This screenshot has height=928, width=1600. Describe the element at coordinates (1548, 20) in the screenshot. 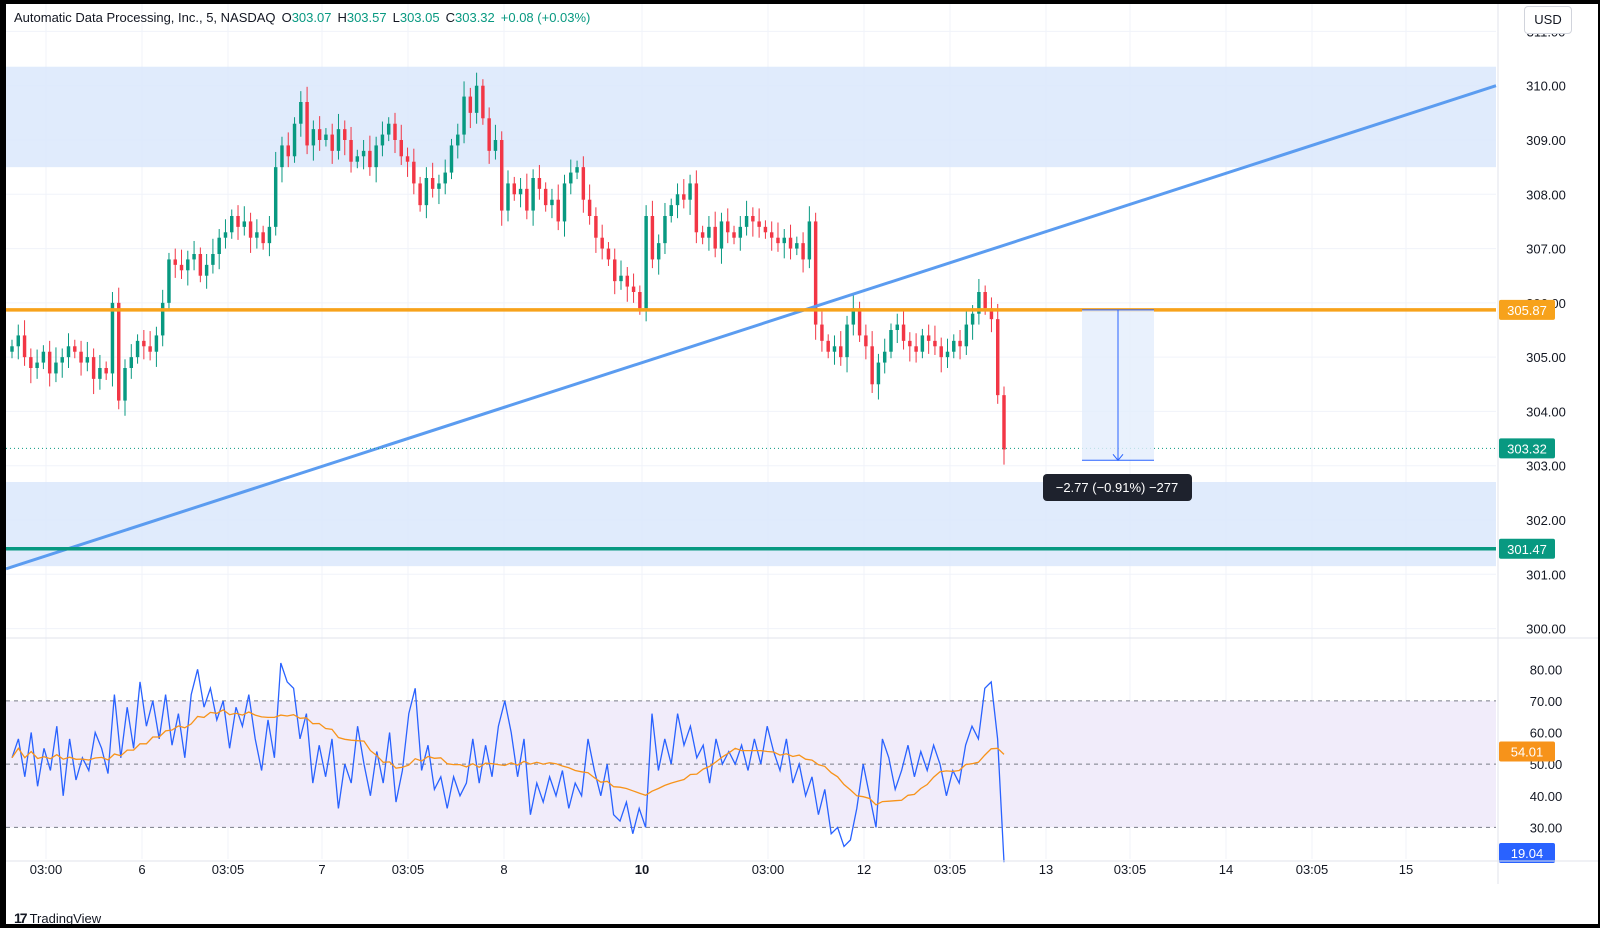

I see `currency-button: USD` at that location.